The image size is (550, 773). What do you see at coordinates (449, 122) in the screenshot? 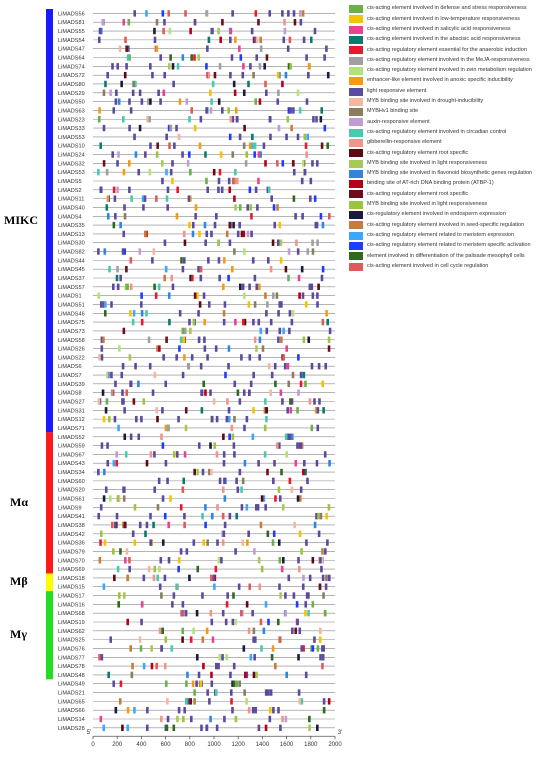
I see `legend-item: auxin-responsive element` at bounding box center [449, 122].